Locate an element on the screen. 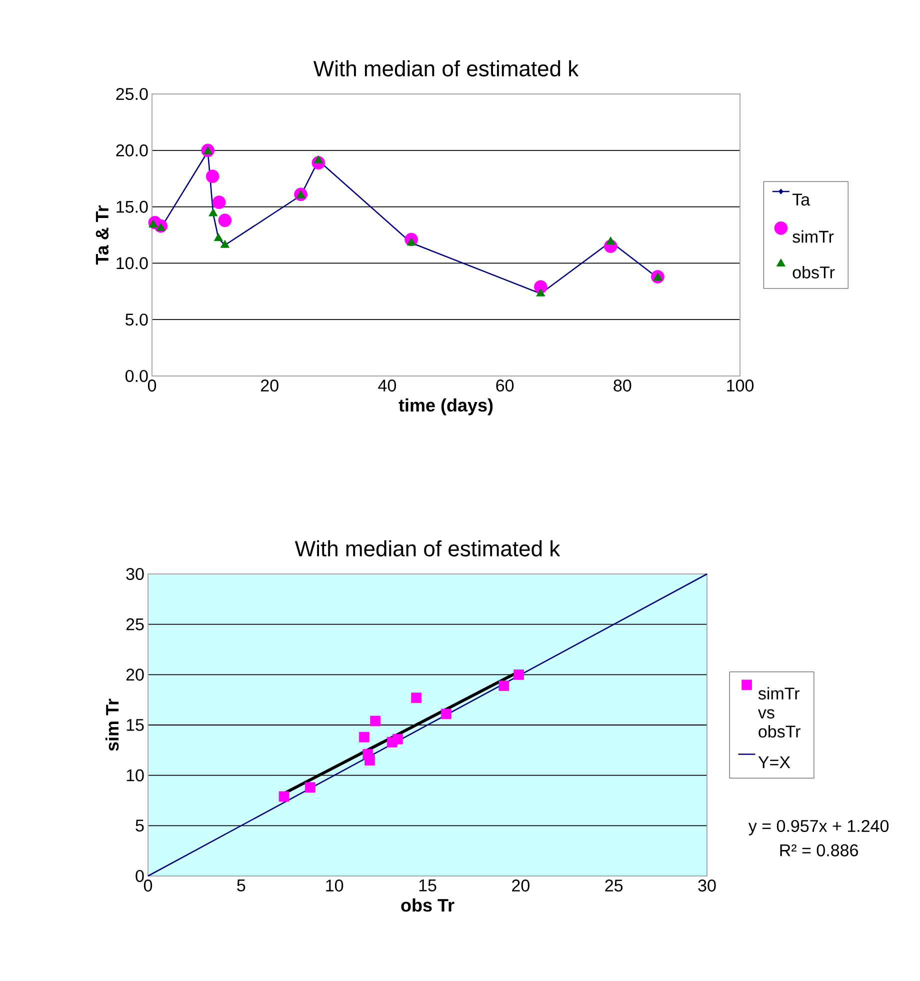  x-tick-label: 80 is located at coordinates (623, 386).